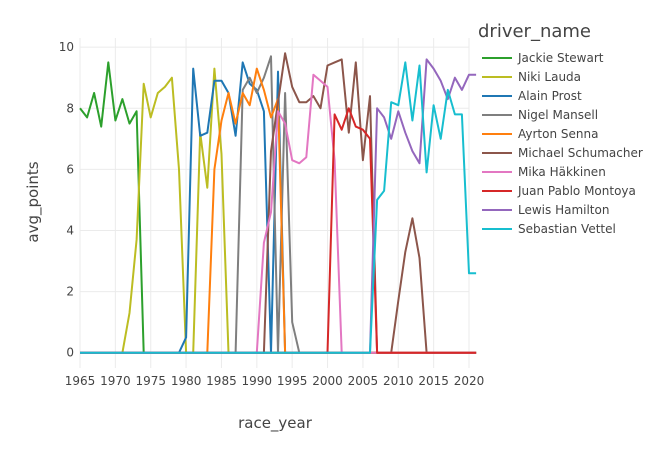  What do you see at coordinates (567, 229) in the screenshot?
I see `legend-label: Sebastian Vettel` at bounding box center [567, 229].